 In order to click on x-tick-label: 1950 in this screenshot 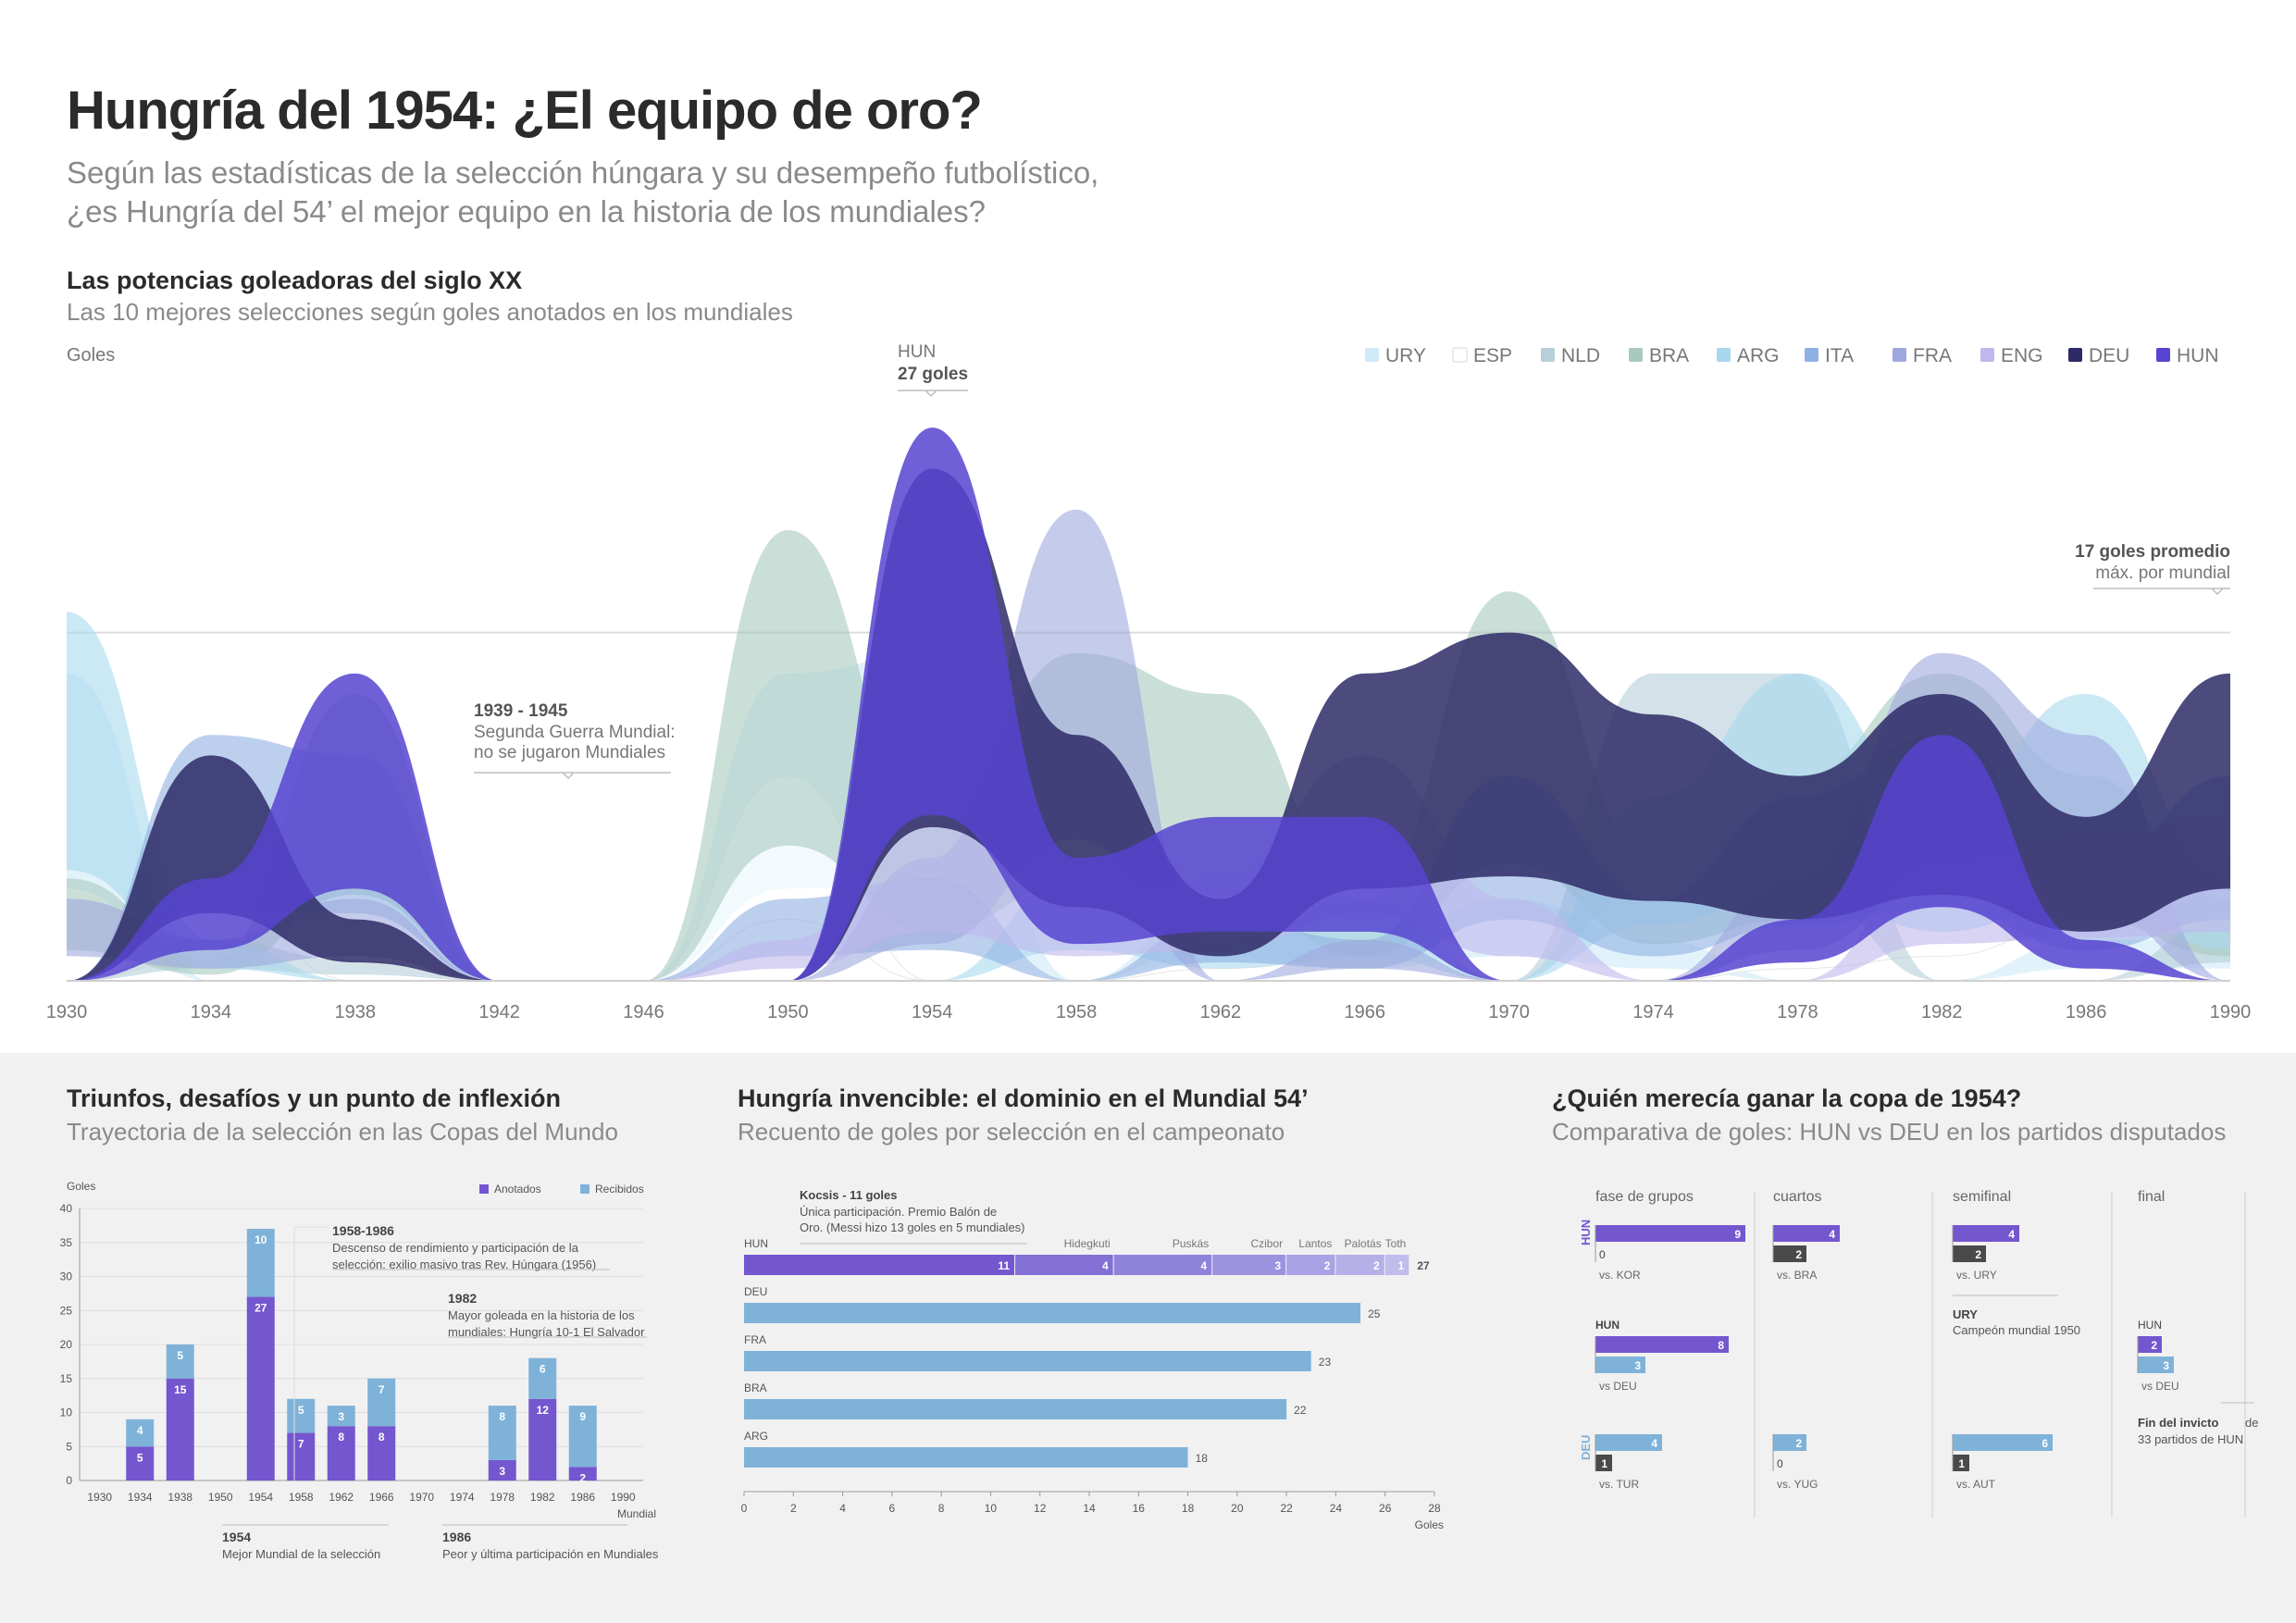, I will do `click(788, 1012)`.